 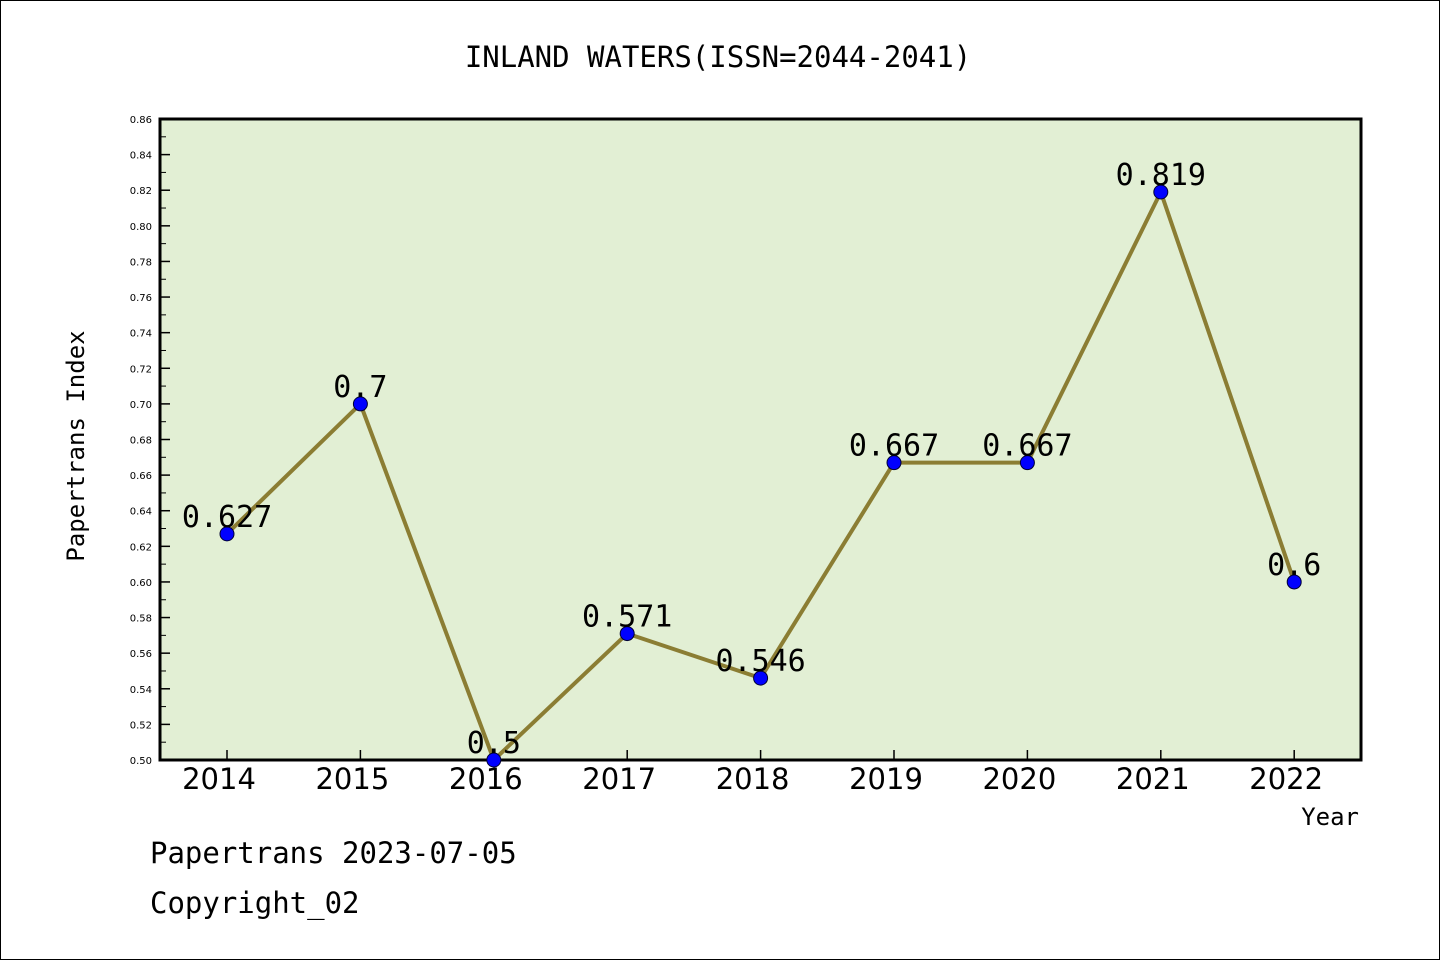 What do you see at coordinates (255, 903) in the screenshot?
I see `footer-copyright: Copyright_02` at bounding box center [255, 903].